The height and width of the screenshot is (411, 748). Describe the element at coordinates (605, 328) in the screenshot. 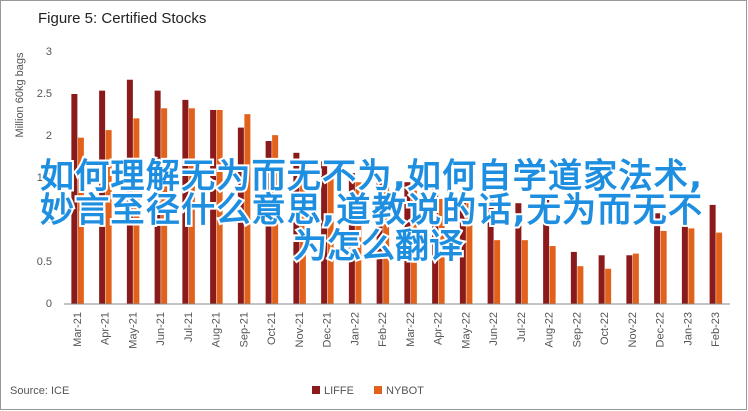

I see `x-tick-label: Oct-22` at that location.